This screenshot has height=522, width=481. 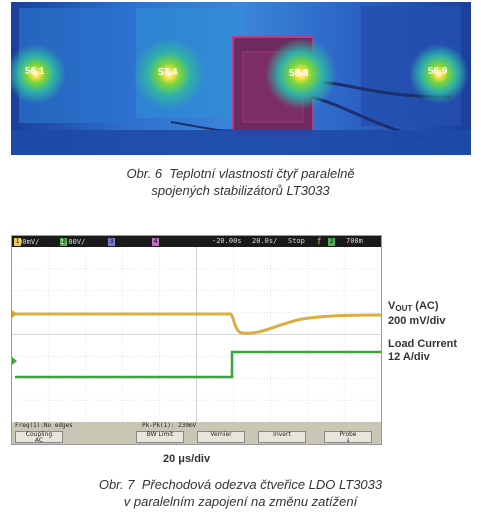 I want to click on temp-label: 57.4, so click(x=168, y=72).